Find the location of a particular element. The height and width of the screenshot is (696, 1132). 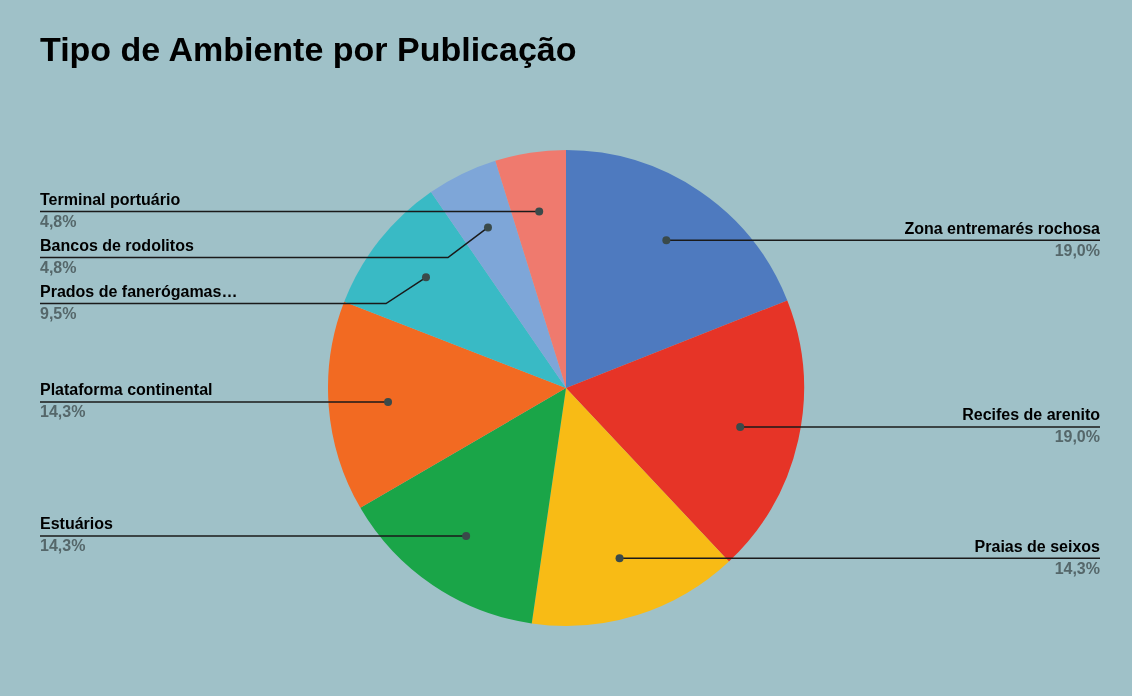

slice-label: Praias de seixos is located at coordinates (1037, 546).